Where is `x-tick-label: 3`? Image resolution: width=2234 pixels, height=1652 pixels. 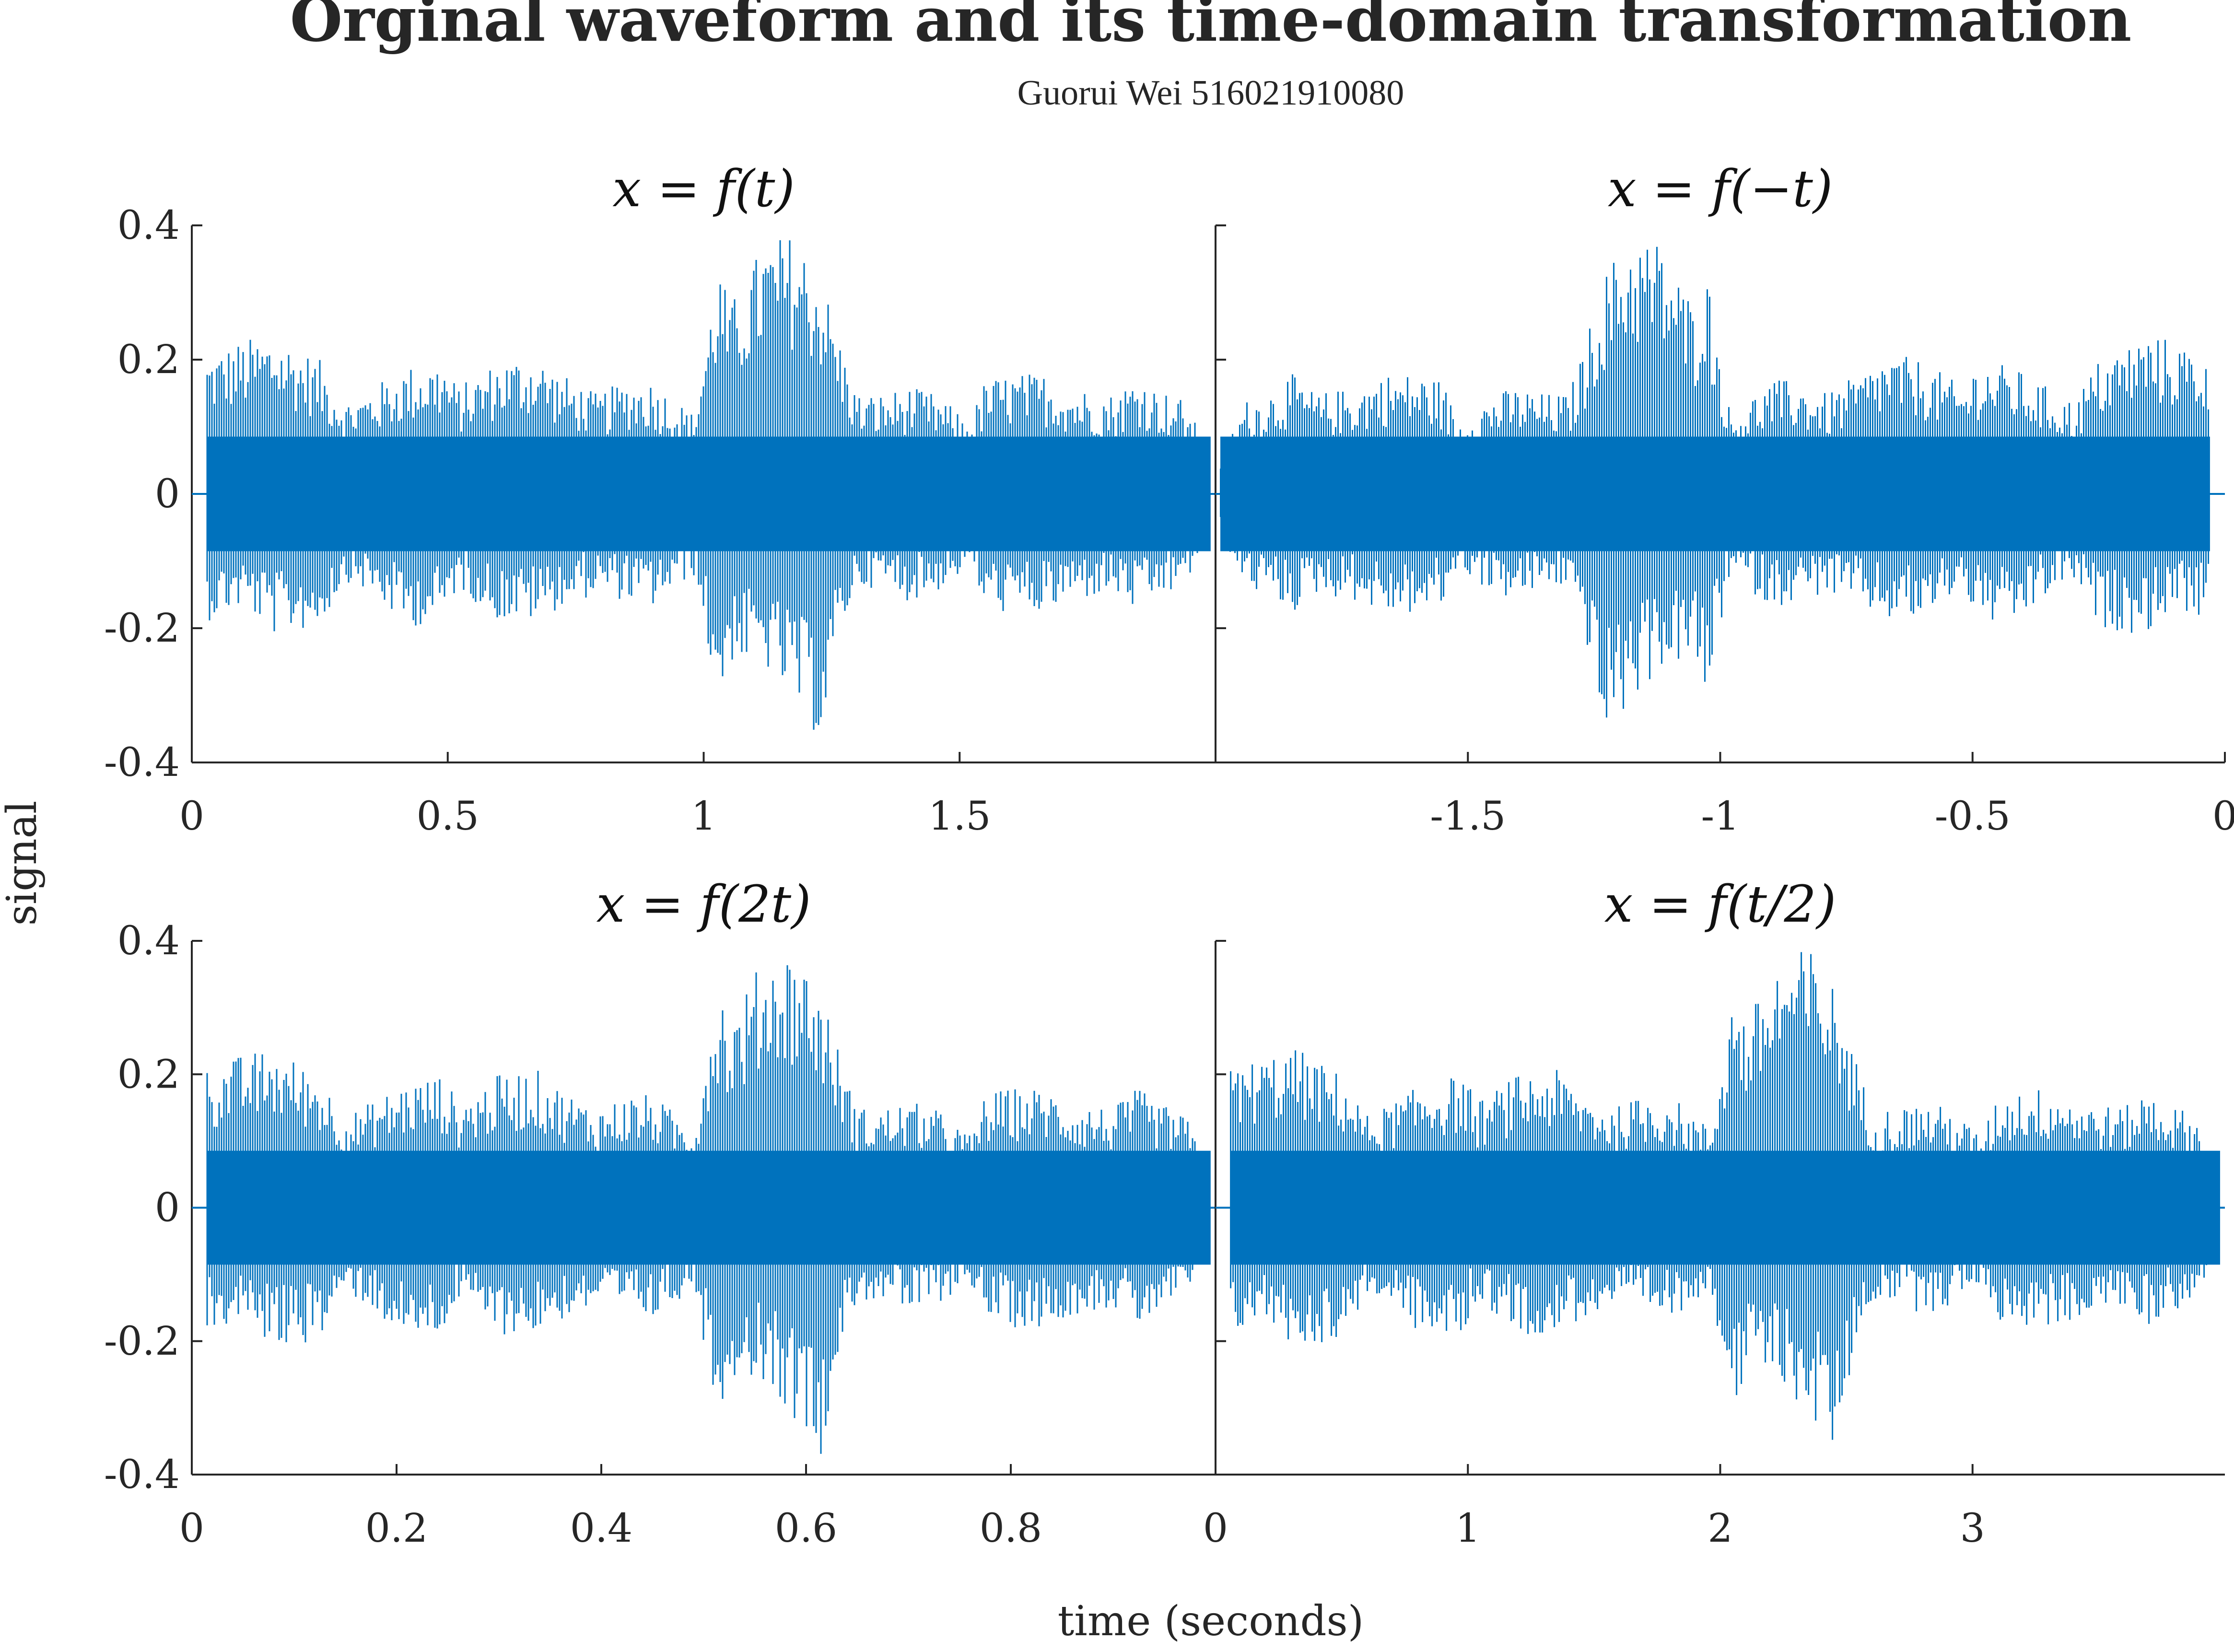
x-tick-label: 3 is located at coordinates (1972, 1528).